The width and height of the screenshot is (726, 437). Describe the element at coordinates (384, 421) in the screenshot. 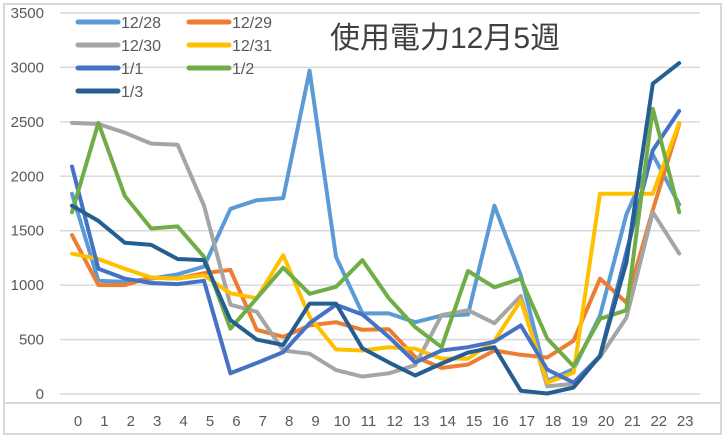

I see `x-axis-ticks: 0 1 2 3 4 5 6 7 8 9 10 11 12 13 14 15 16 17 18 19 20 21 22 23` at that location.